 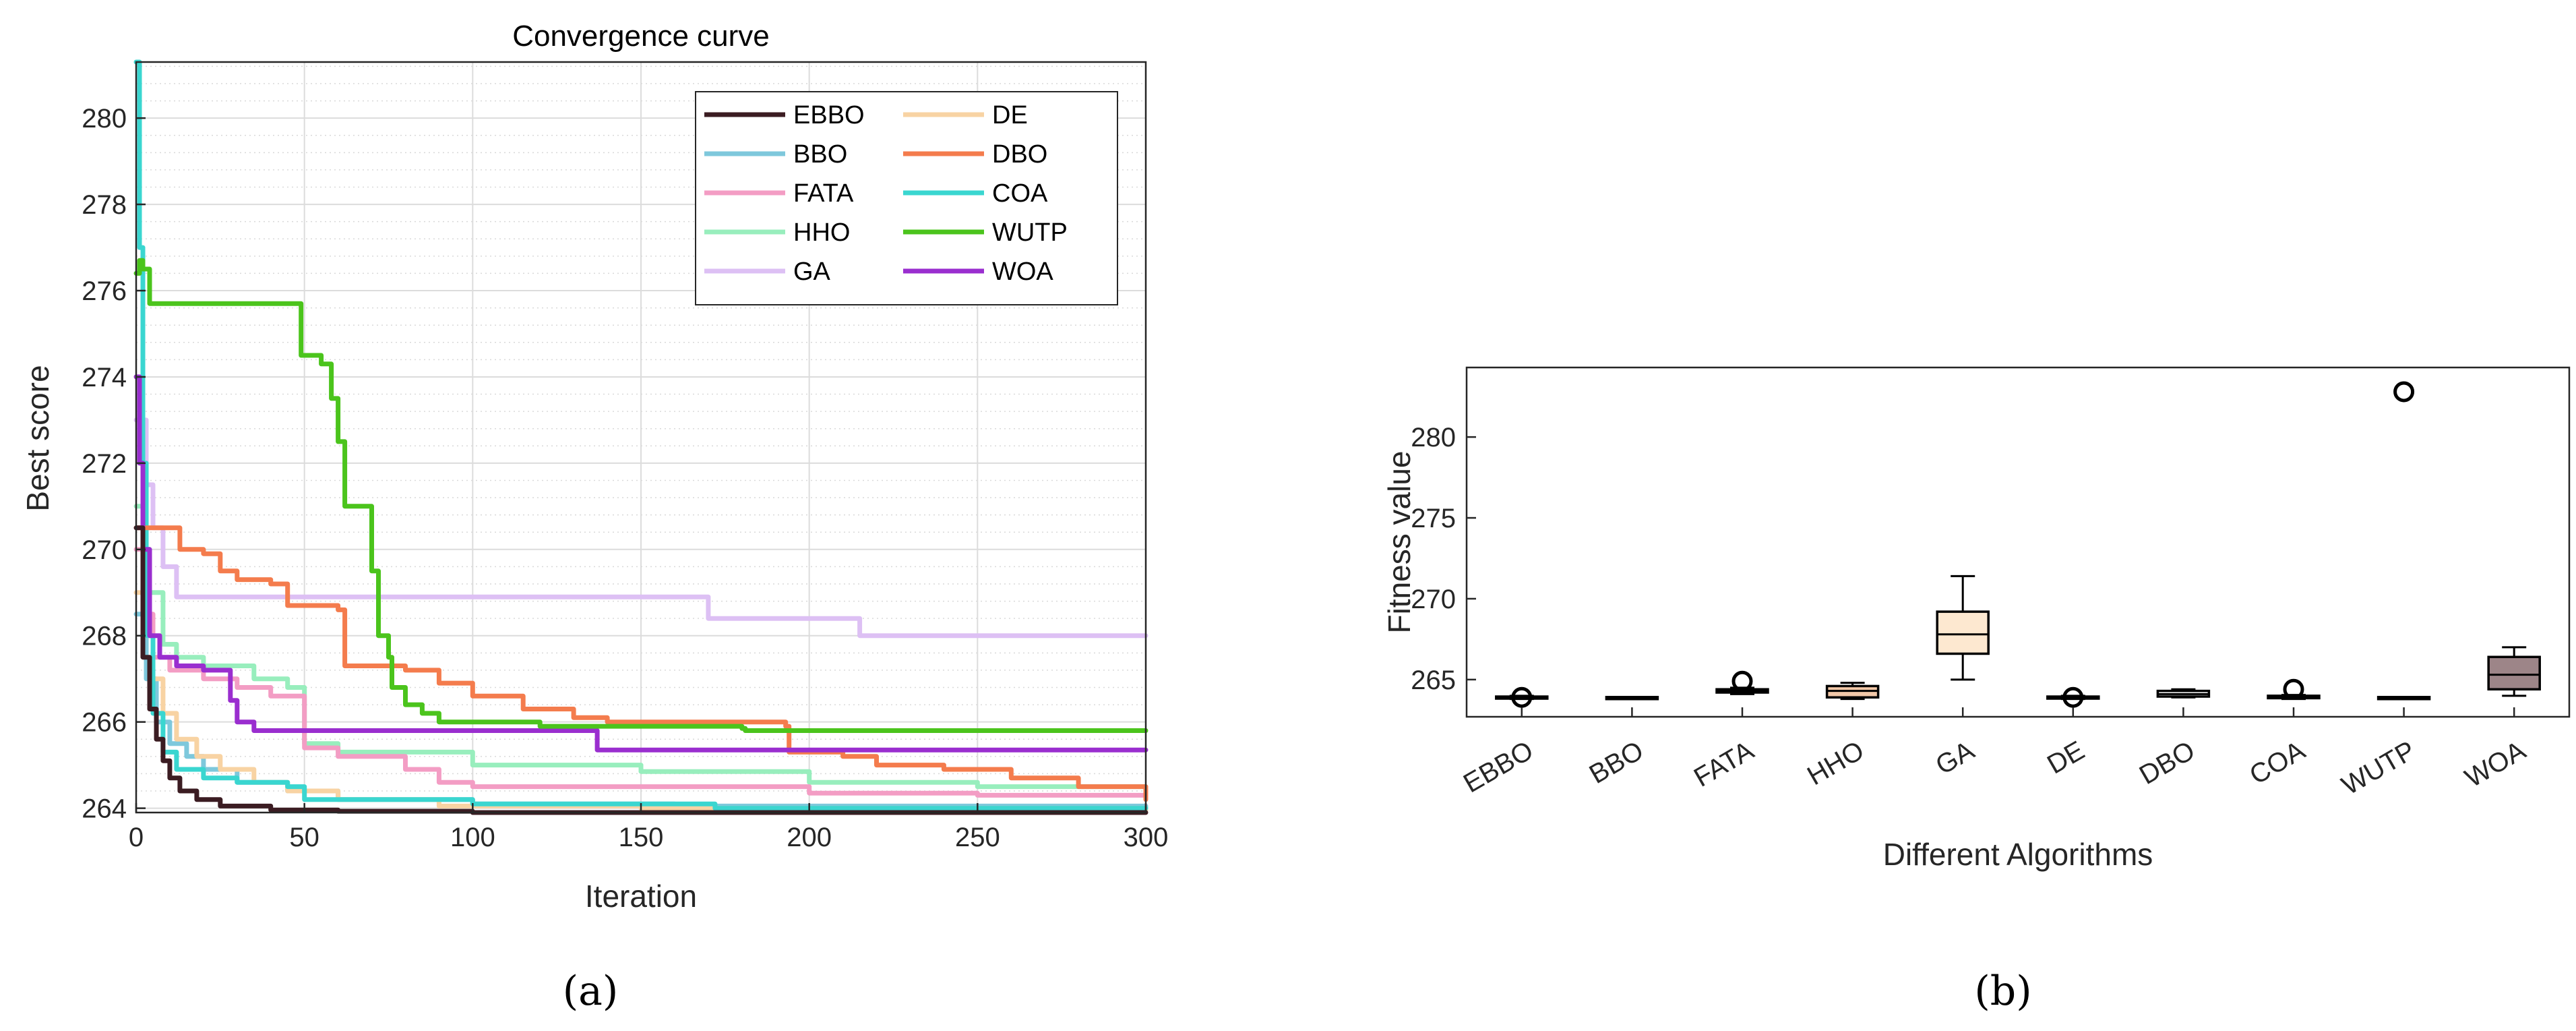 I want to click on series-line-ebbo, so click(x=641, y=670).